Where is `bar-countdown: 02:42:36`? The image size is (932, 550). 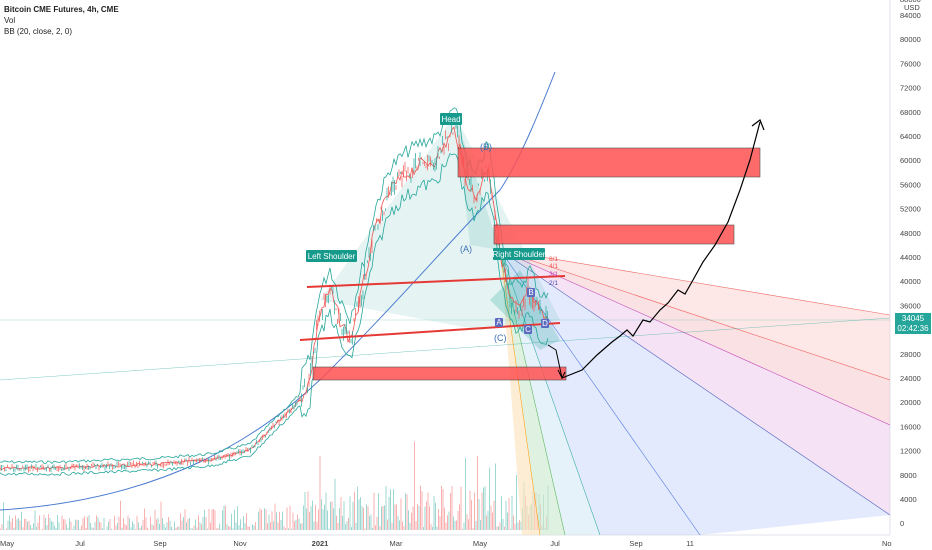
bar-countdown: 02:42:36 is located at coordinates (913, 328).